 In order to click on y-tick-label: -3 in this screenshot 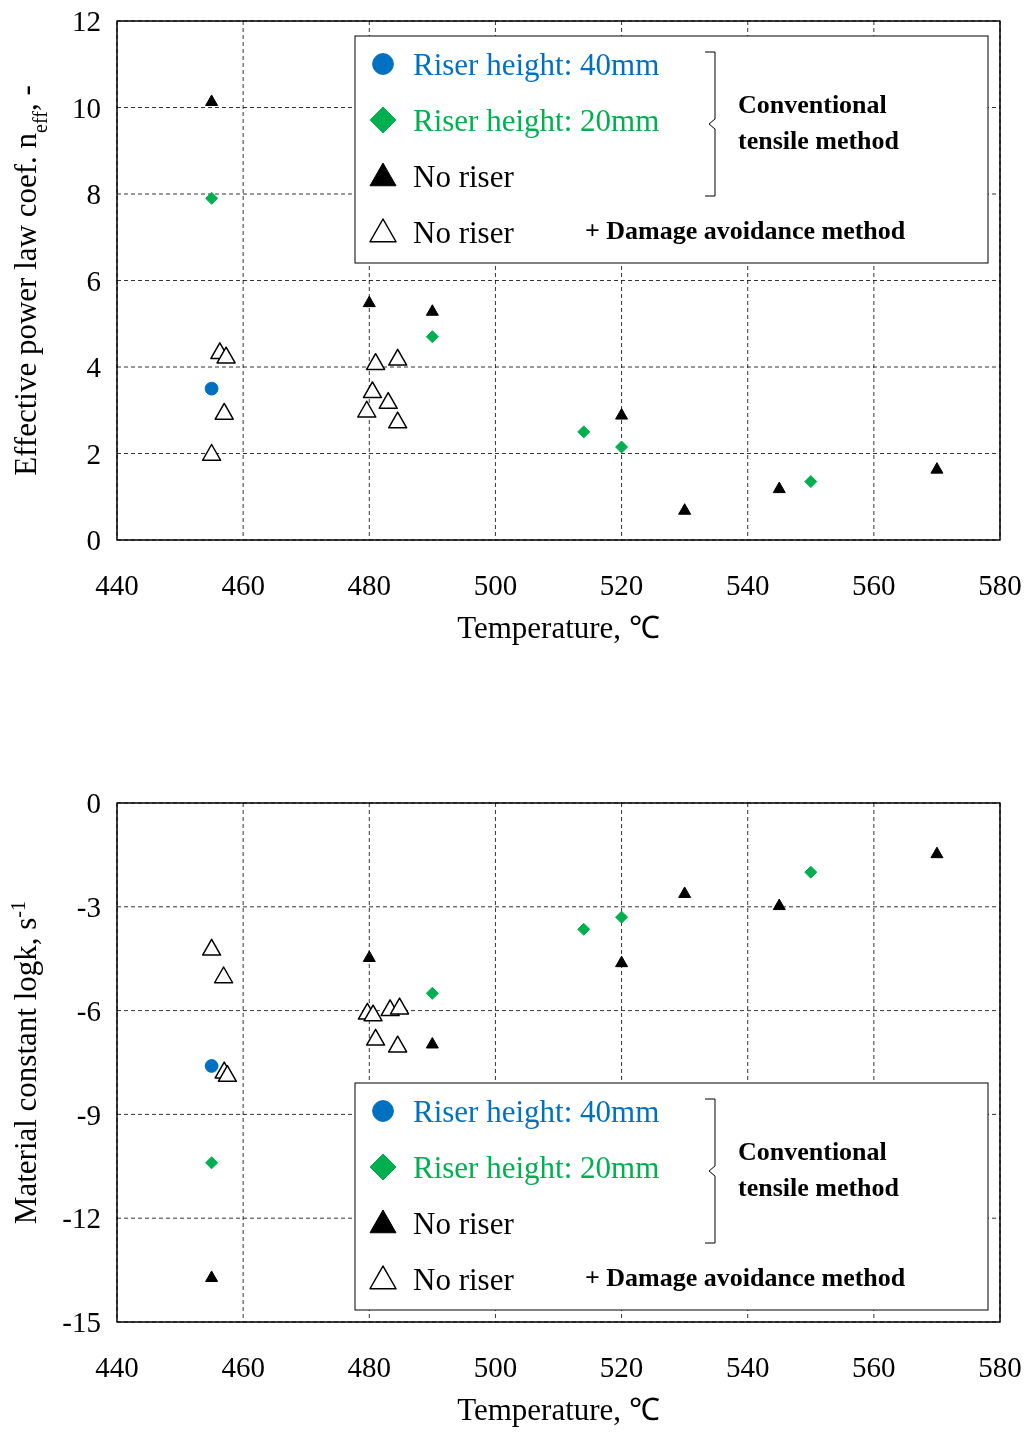, I will do `click(88, 906)`.